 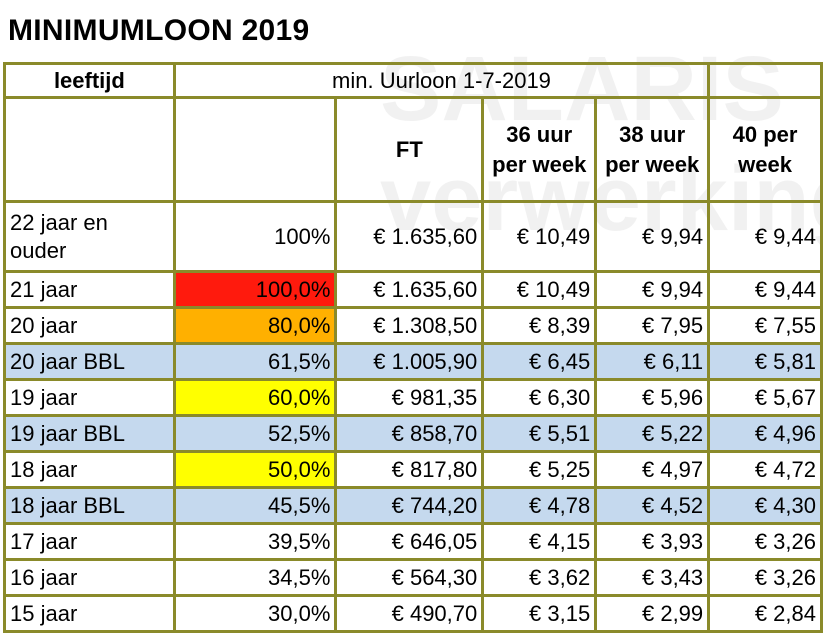 What do you see at coordinates (539, 505) in the screenshot?
I see `hourly-36-cell: € 4,78` at bounding box center [539, 505].